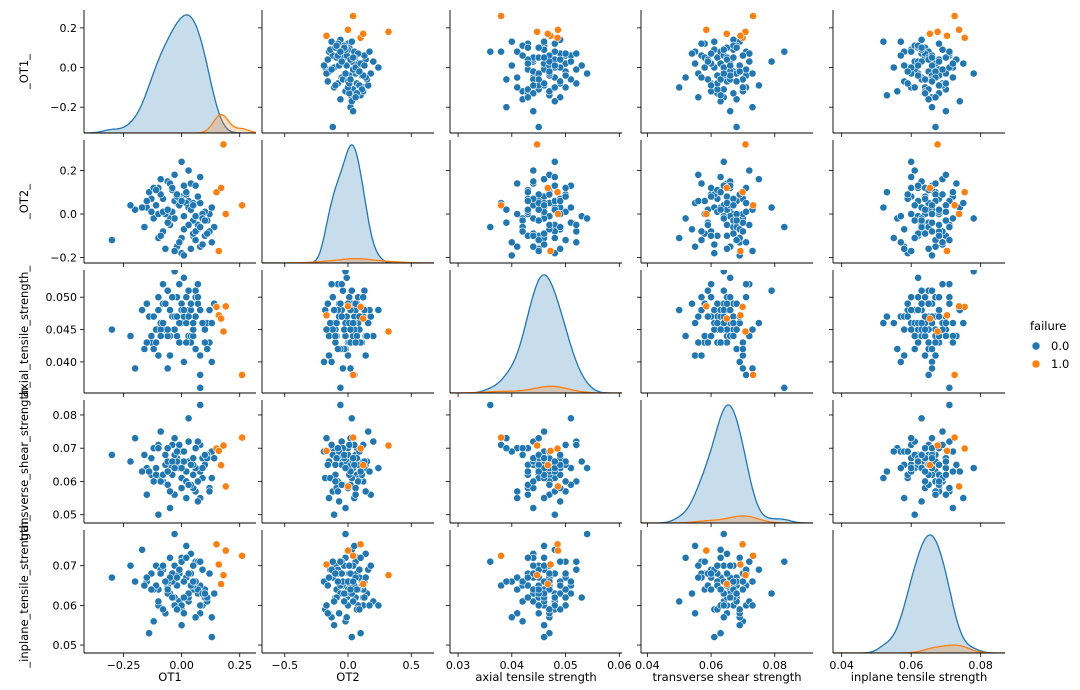 The width and height of the screenshot is (1080, 690). I want to click on y-tick-label: 0.05, so click(65, 515).